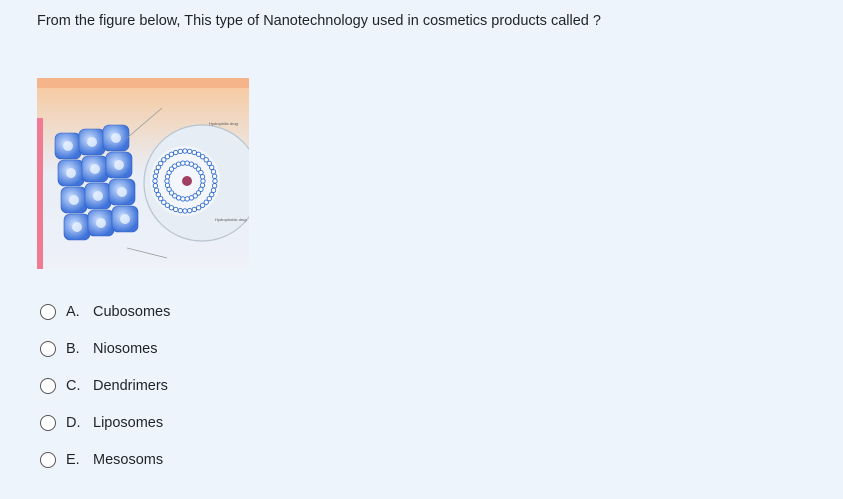  I want to click on option-letter: E., so click(73, 460).